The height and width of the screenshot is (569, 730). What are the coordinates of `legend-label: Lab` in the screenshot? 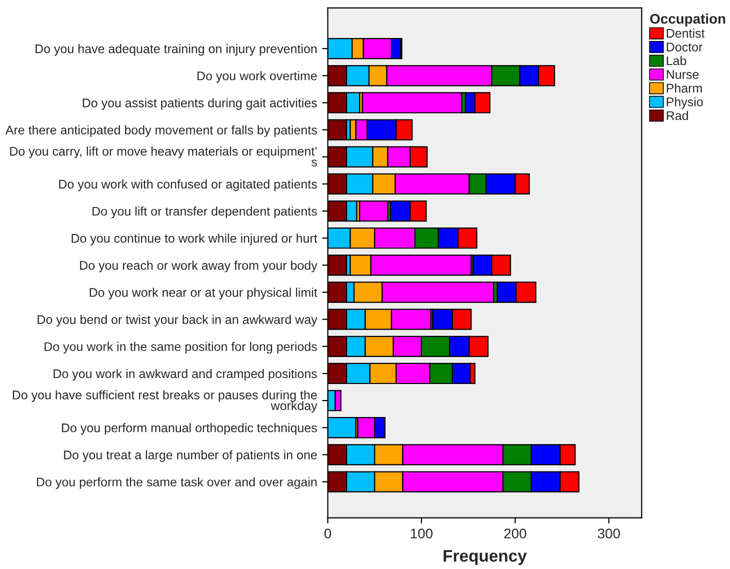 It's located at (676, 61).